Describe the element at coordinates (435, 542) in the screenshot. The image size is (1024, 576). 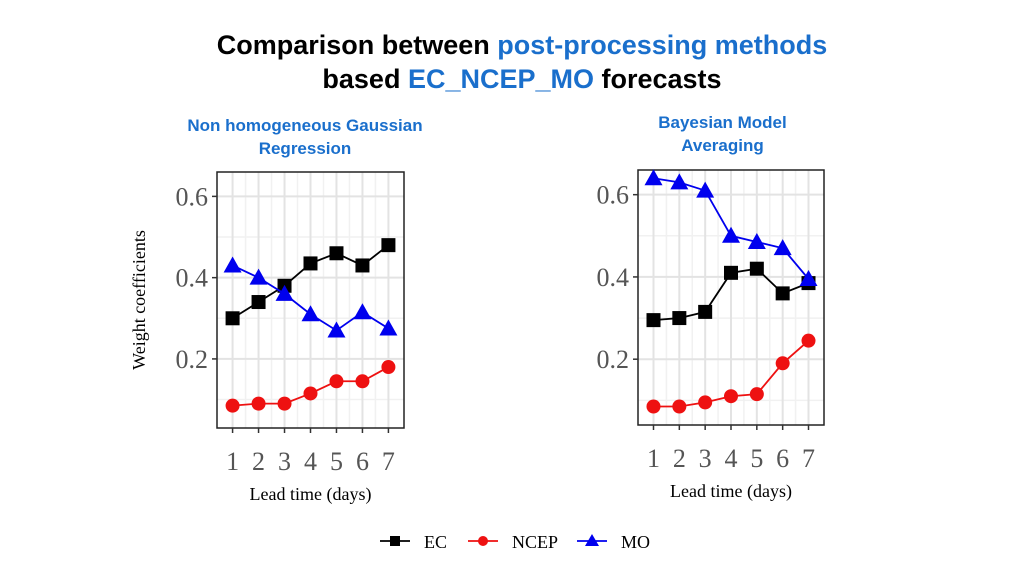
I see `legend-label-ec: EC` at that location.